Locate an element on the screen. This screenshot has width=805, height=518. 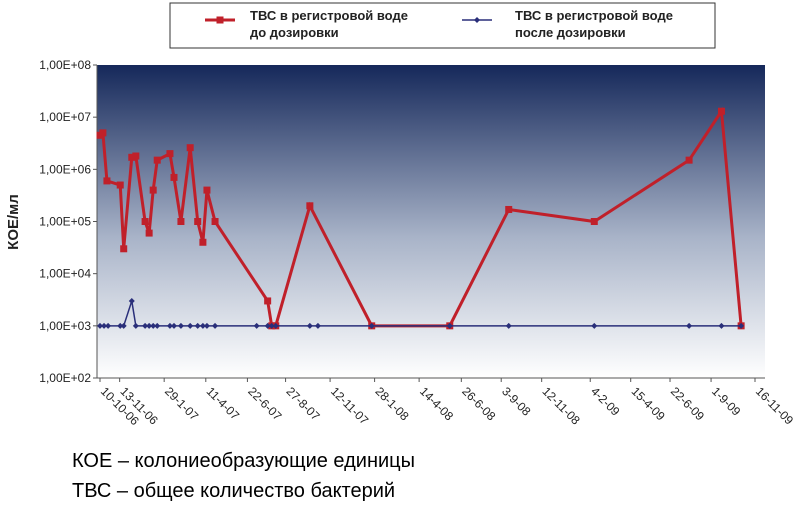
y-tick-label: 1,00E+02 is located at coordinates (65, 378).